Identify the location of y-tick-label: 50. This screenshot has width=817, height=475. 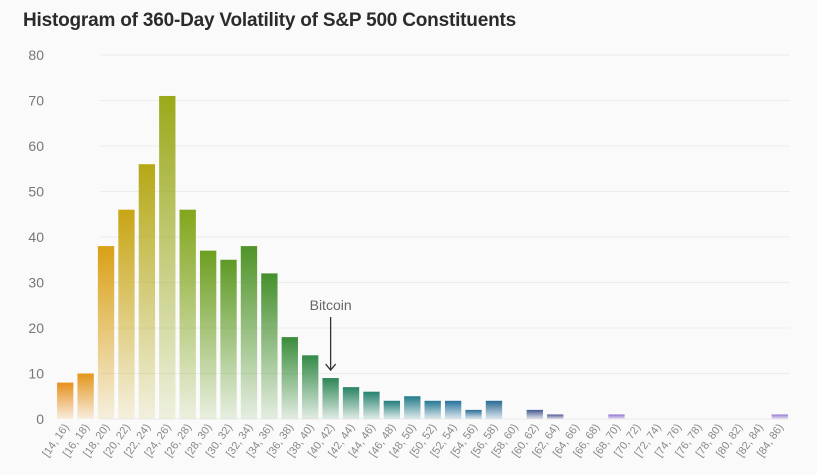
(36, 192).